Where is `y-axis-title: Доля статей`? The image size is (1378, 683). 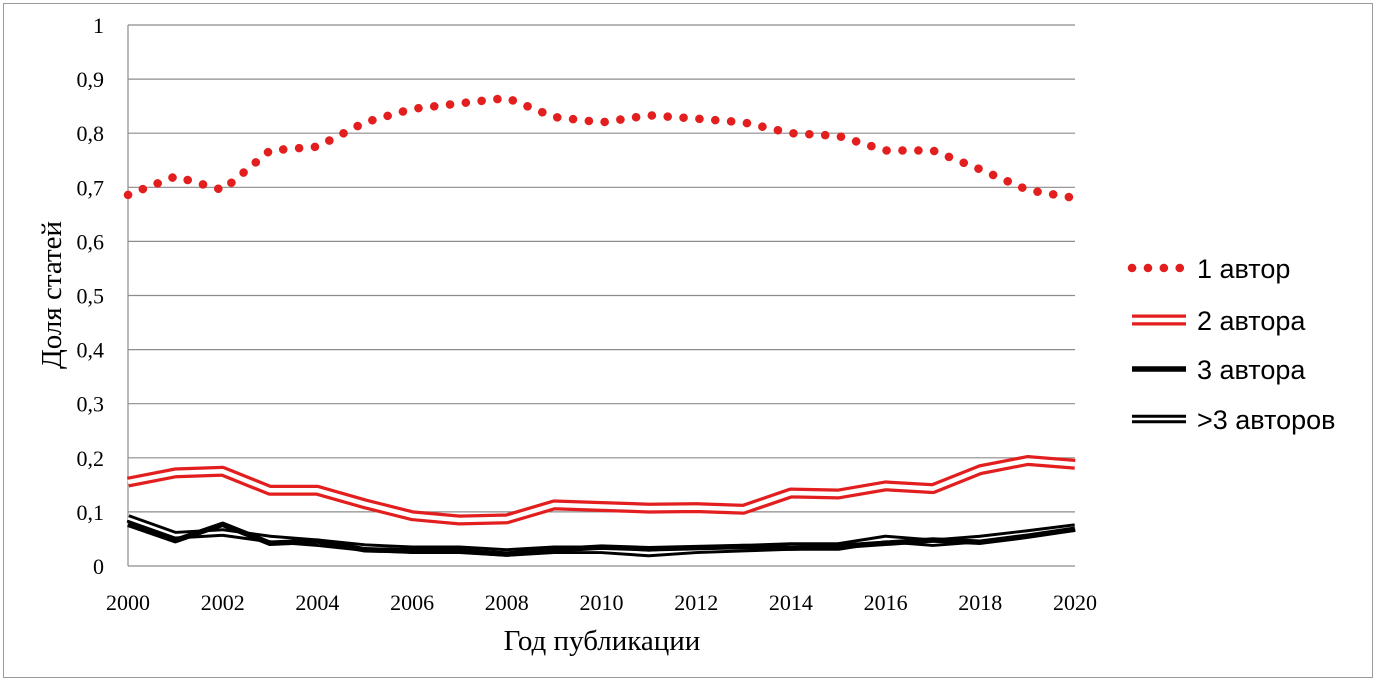 y-axis-title: Доля статей is located at coordinates (52, 295).